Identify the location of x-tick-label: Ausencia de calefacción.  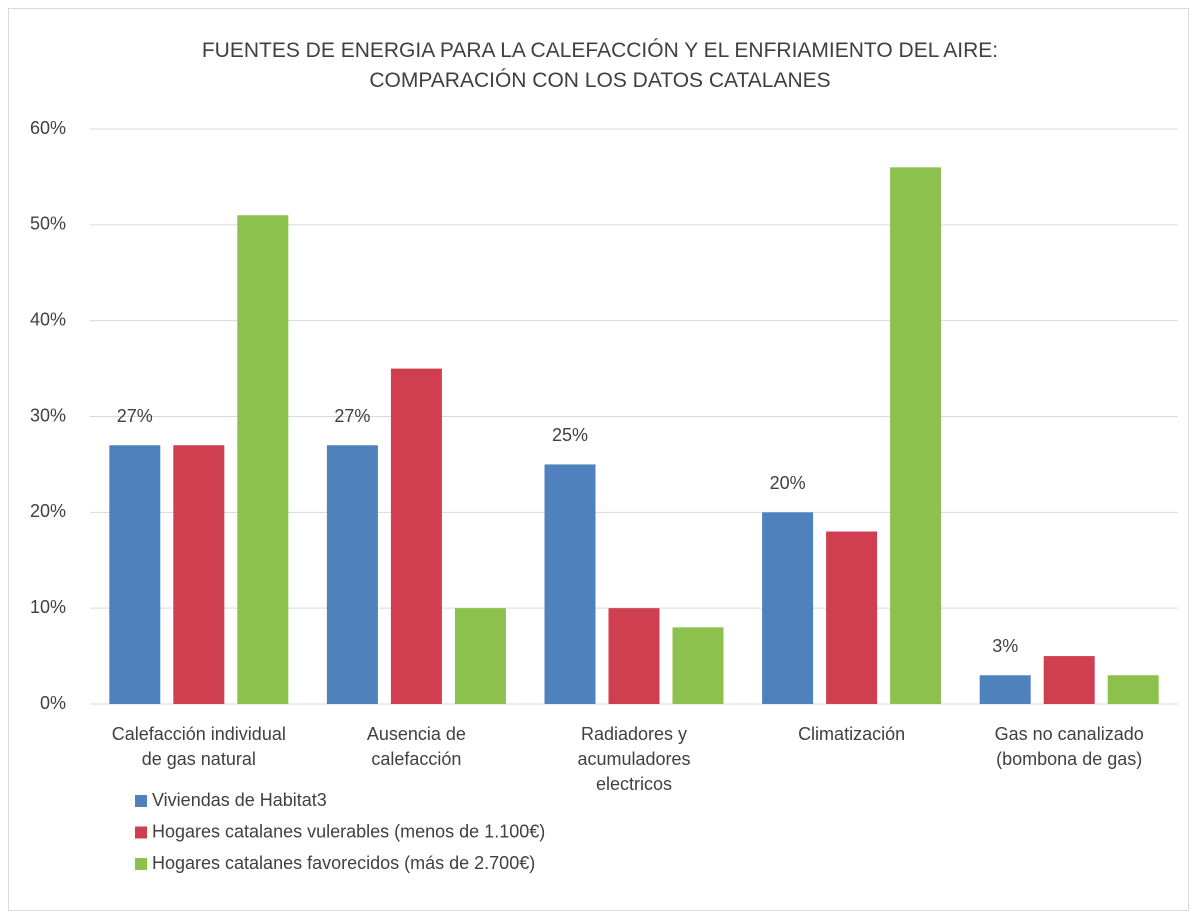
(416, 746).